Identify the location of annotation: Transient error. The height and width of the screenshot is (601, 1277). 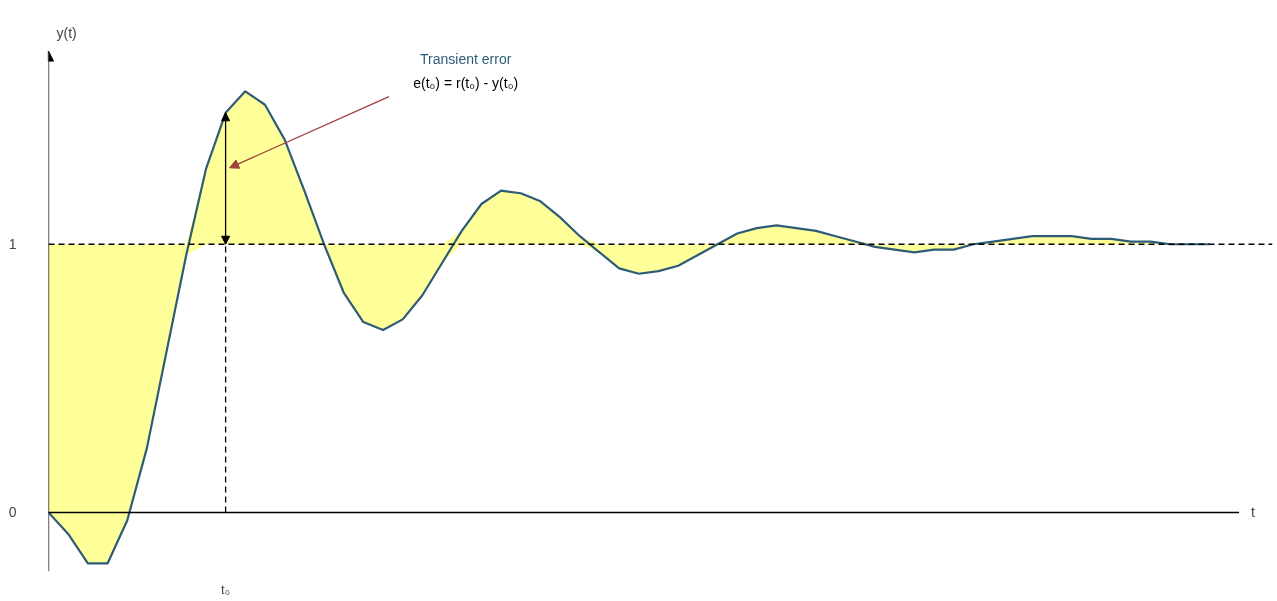
(466, 59).